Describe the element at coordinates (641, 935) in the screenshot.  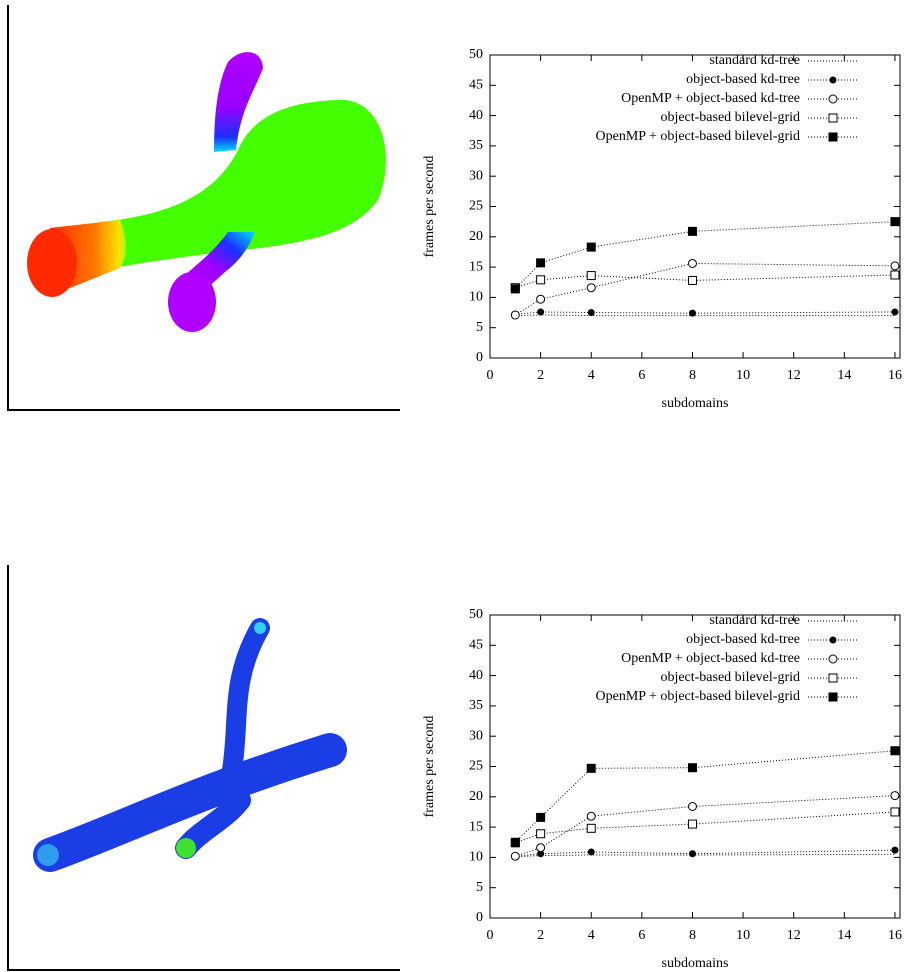
I see `x-tick-label: 6` at that location.